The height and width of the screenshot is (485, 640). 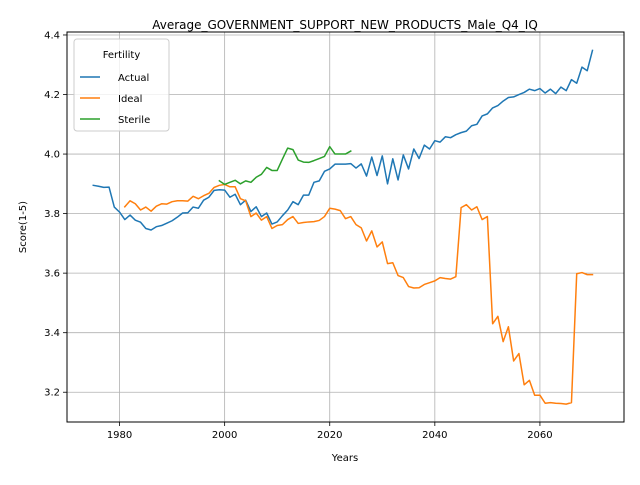 What do you see at coordinates (134, 120) in the screenshot?
I see `legend-label-sterile: Sterile` at bounding box center [134, 120].